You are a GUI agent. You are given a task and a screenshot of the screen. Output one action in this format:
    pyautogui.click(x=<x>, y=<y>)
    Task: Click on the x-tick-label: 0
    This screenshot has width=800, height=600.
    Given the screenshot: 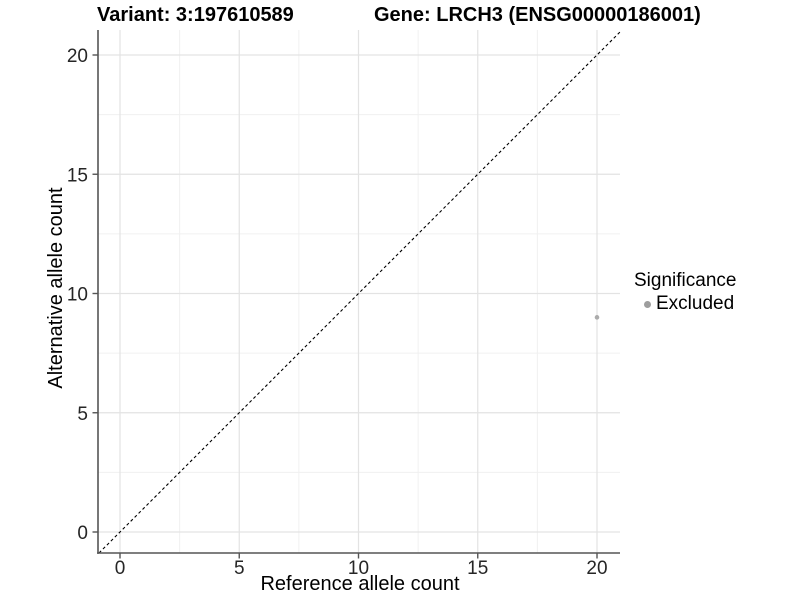 What is the action you would take?
    pyautogui.click(x=120, y=568)
    